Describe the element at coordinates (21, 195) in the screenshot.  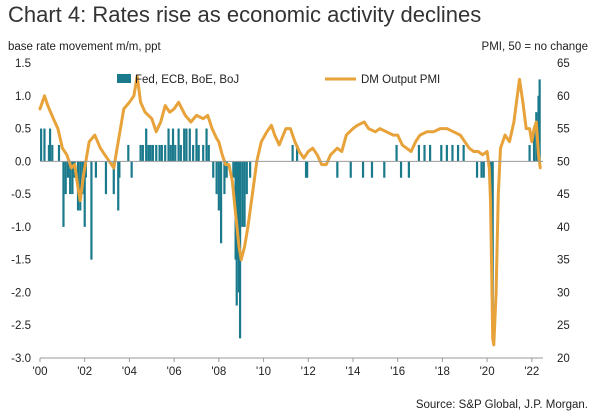
I see `left-axis-tick-label: -0.5` at that location.